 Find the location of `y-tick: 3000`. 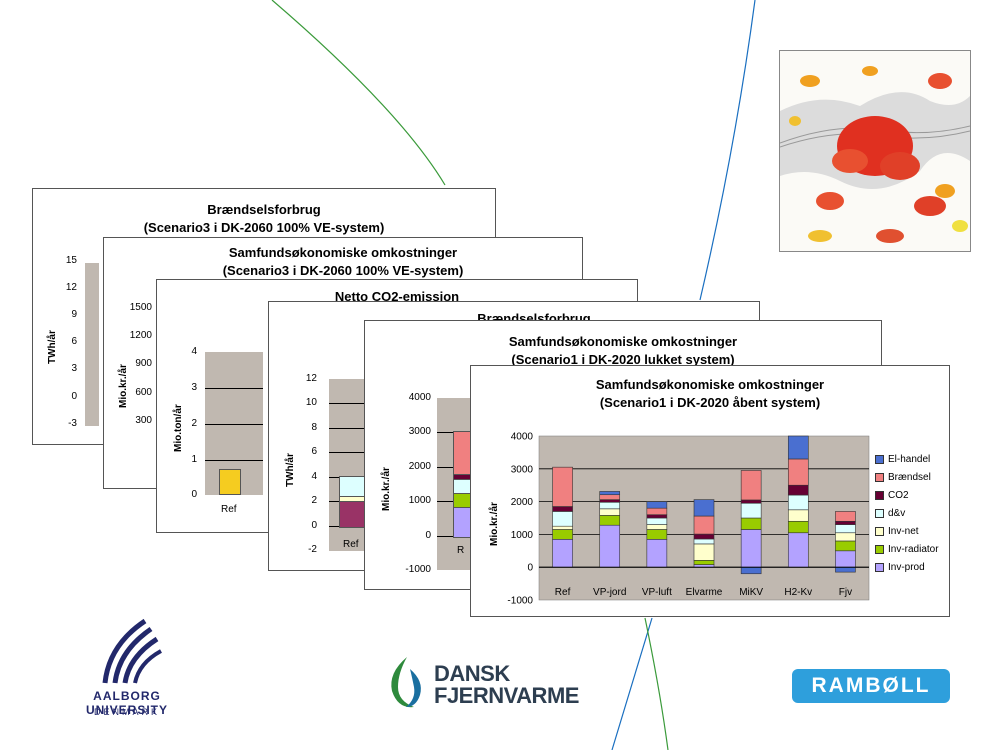

y-tick: 3000 is located at coordinates (419, 431).